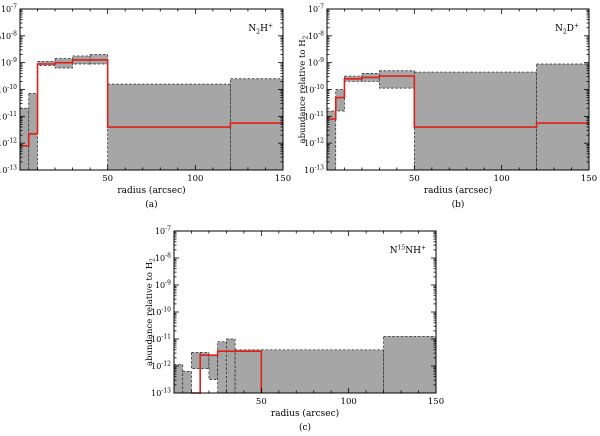 The height and width of the screenshot is (436, 600). I want to click on species-label: N2H+, so click(260, 29).